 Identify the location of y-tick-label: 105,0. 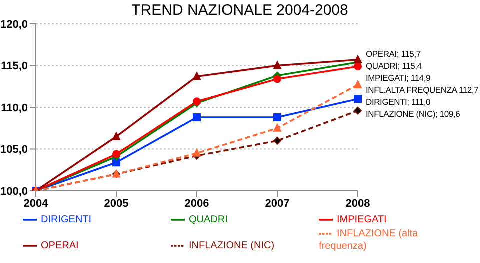
(14, 150).